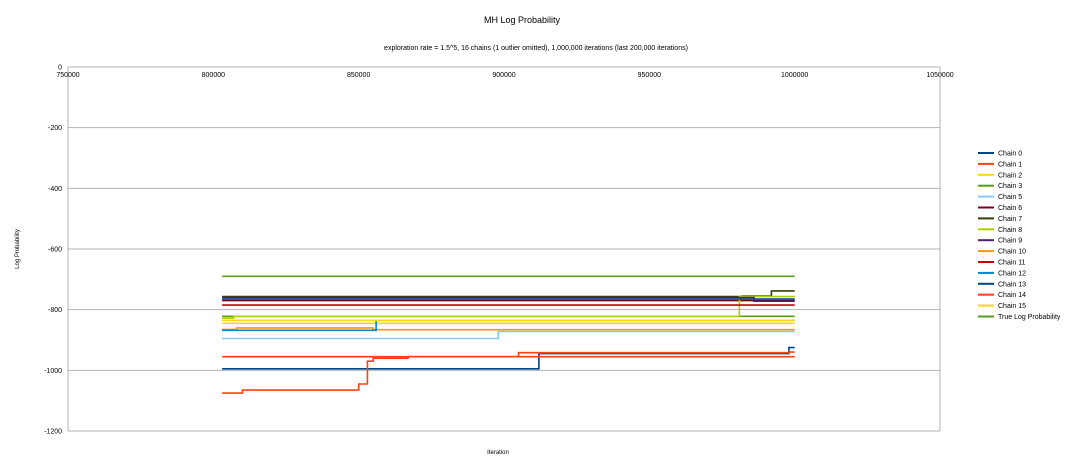  What do you see at coordinates (1010, 154) in the screenshot?
I see `legend-entry: Chain 0` at bounding box center [1010, 154].